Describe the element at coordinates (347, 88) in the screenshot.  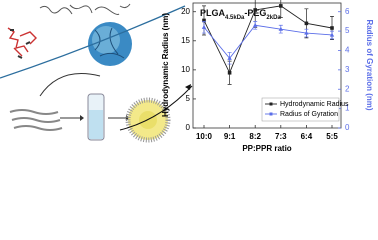
I see `y2-tick-label: 2` at that location.